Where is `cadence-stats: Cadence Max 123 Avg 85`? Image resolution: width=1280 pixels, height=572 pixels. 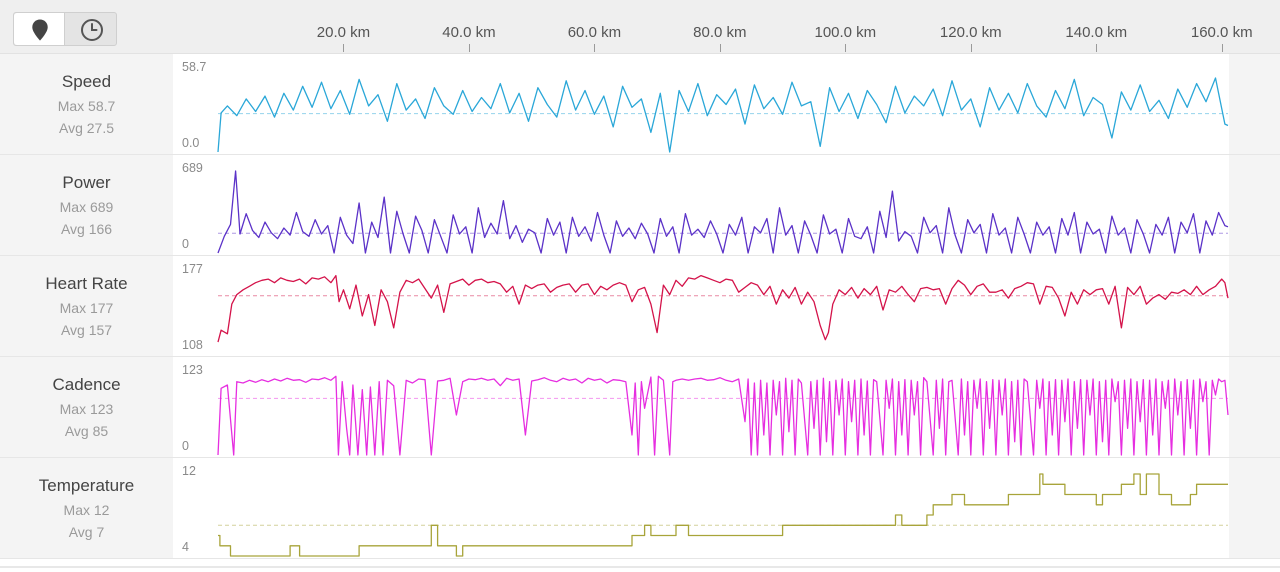
cadence-stats: Cadence Max 123 Avg 85 is located at coordinates (86, 407).